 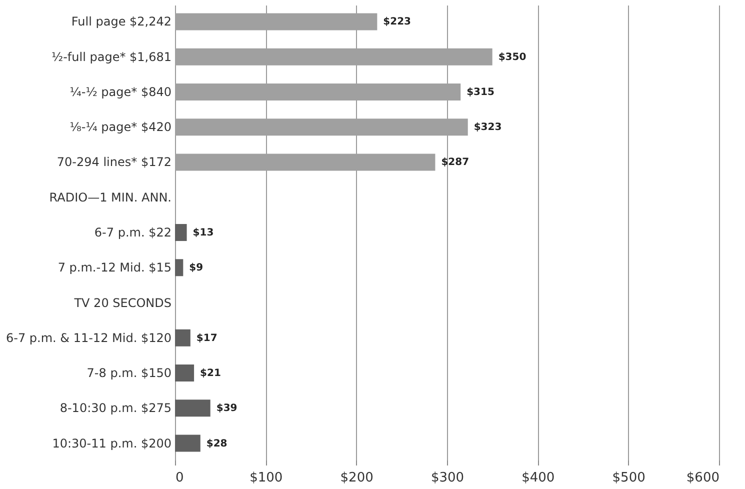 What do you see at coordinates (112, 443) in the screenshot?
I see `y-tick-label: 10:30-11 p.m. $200` at bounding box center [112, 443].